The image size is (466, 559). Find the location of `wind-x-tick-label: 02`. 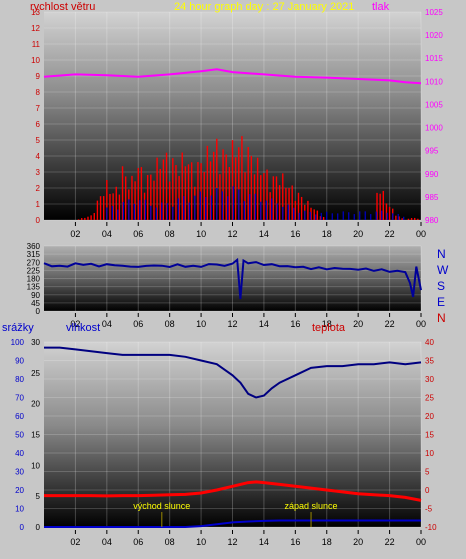

wind-x-tick-label: 02 is located at coordinates (75, 234).